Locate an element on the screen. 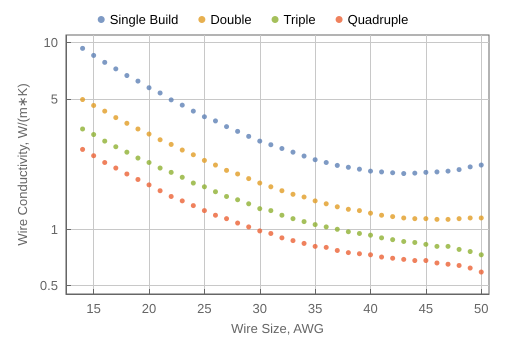  legend-label: Single Build is located at coordinates (144, 19).